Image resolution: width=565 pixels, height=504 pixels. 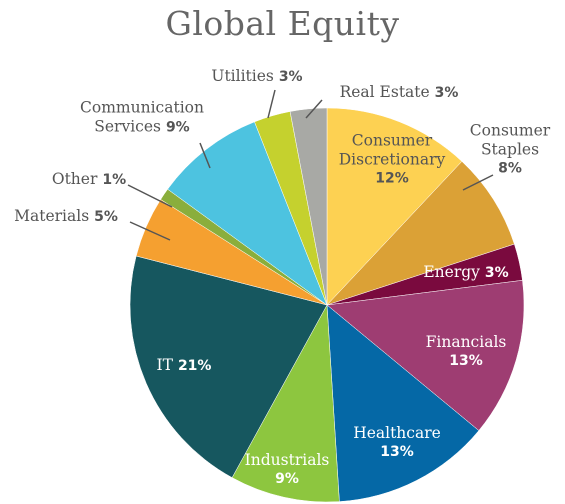 I want to click on slice-label: Utilities 3%, so click(x=257, y=77).